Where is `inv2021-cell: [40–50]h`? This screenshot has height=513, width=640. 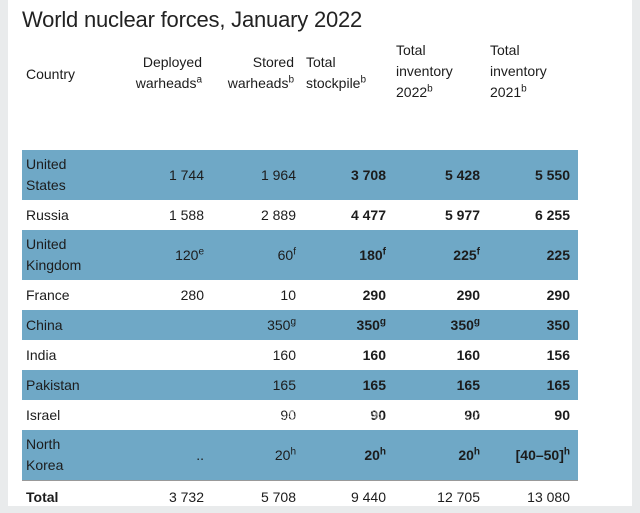 inv2021-cell: [40–50]h is located at coordinates (533, 455).